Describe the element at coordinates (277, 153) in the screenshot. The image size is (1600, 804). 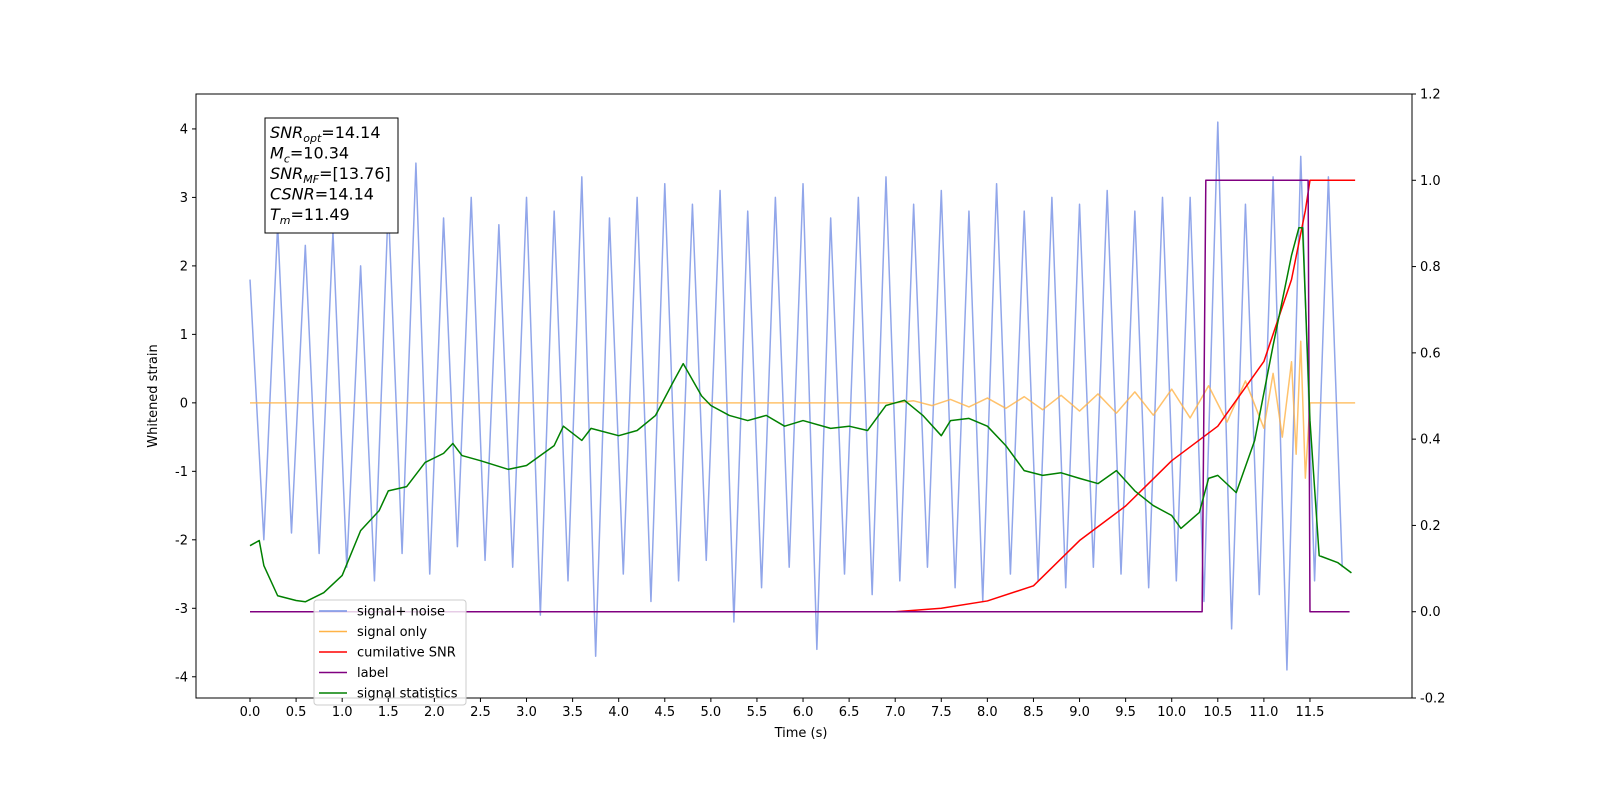
I see `annotation-symbol: M` at that location.